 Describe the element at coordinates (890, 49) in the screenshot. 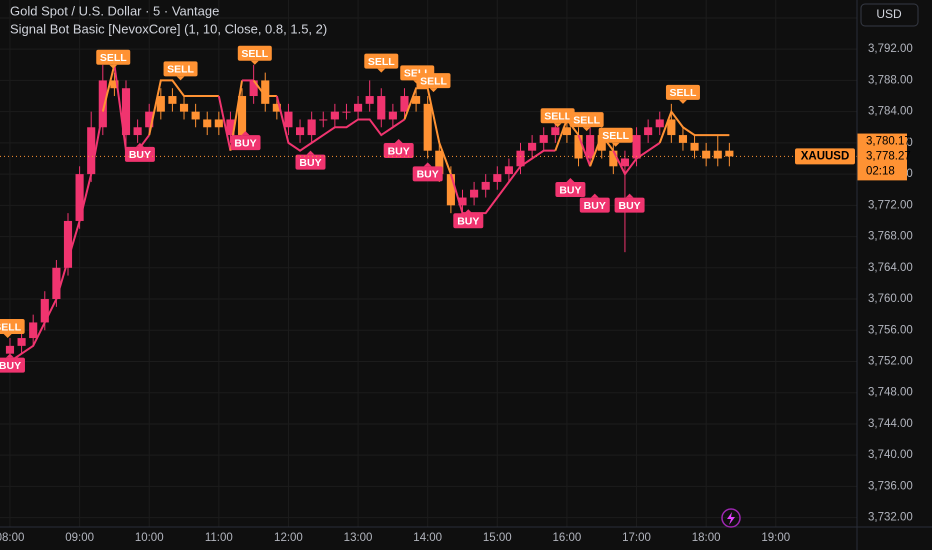

I see `y-tick-label: 3,792.00` at that location.